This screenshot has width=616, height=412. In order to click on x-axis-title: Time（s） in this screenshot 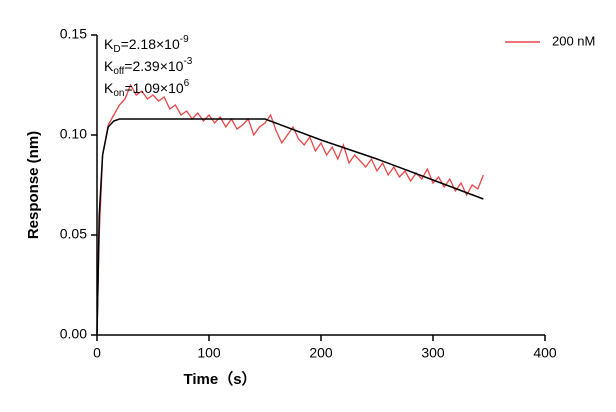, I will do `click(219, 379)`.